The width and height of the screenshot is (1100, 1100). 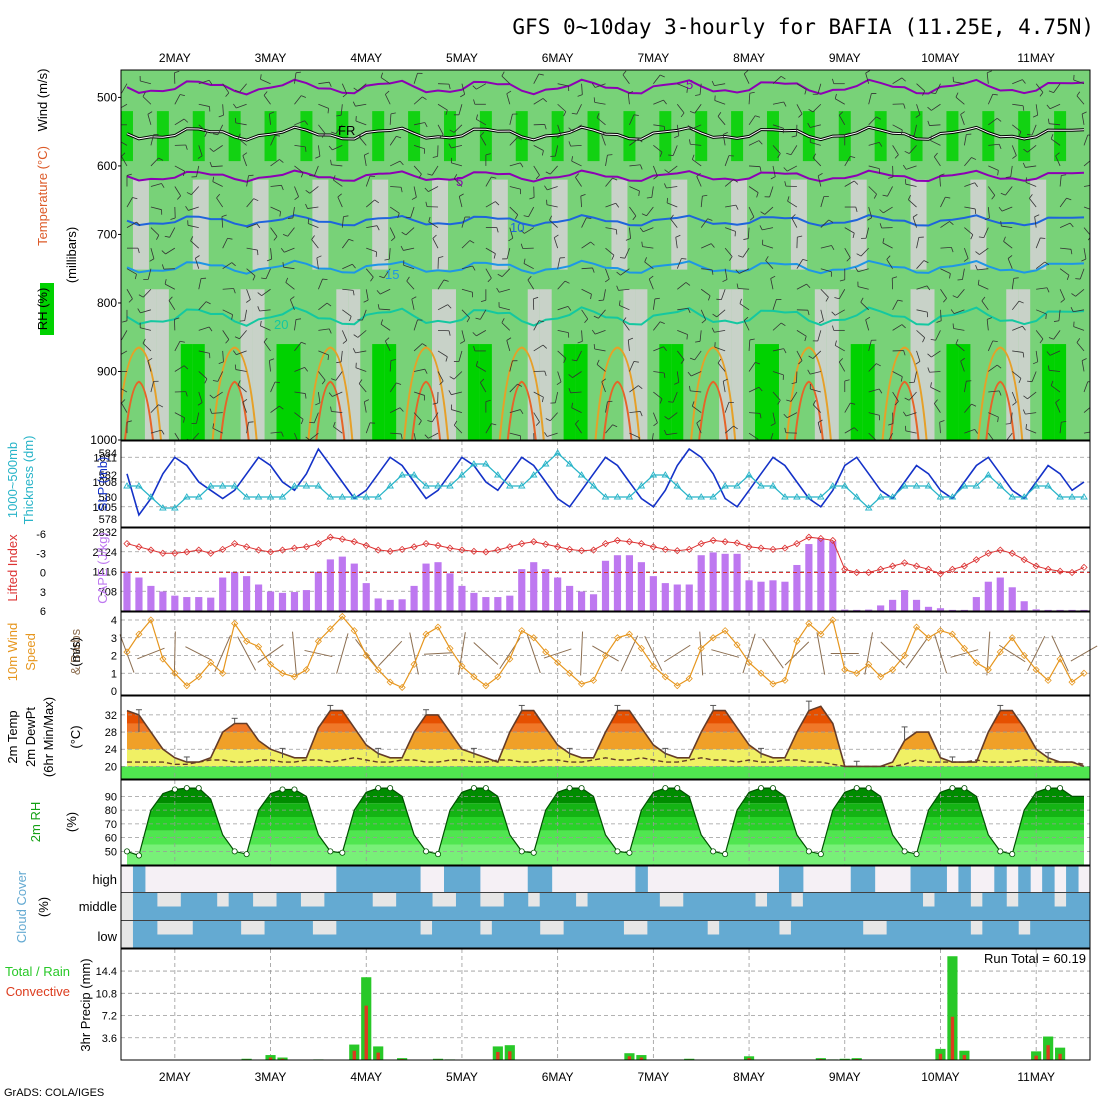 I want to click on rh-dry-patch, so click(x=619, y=224).